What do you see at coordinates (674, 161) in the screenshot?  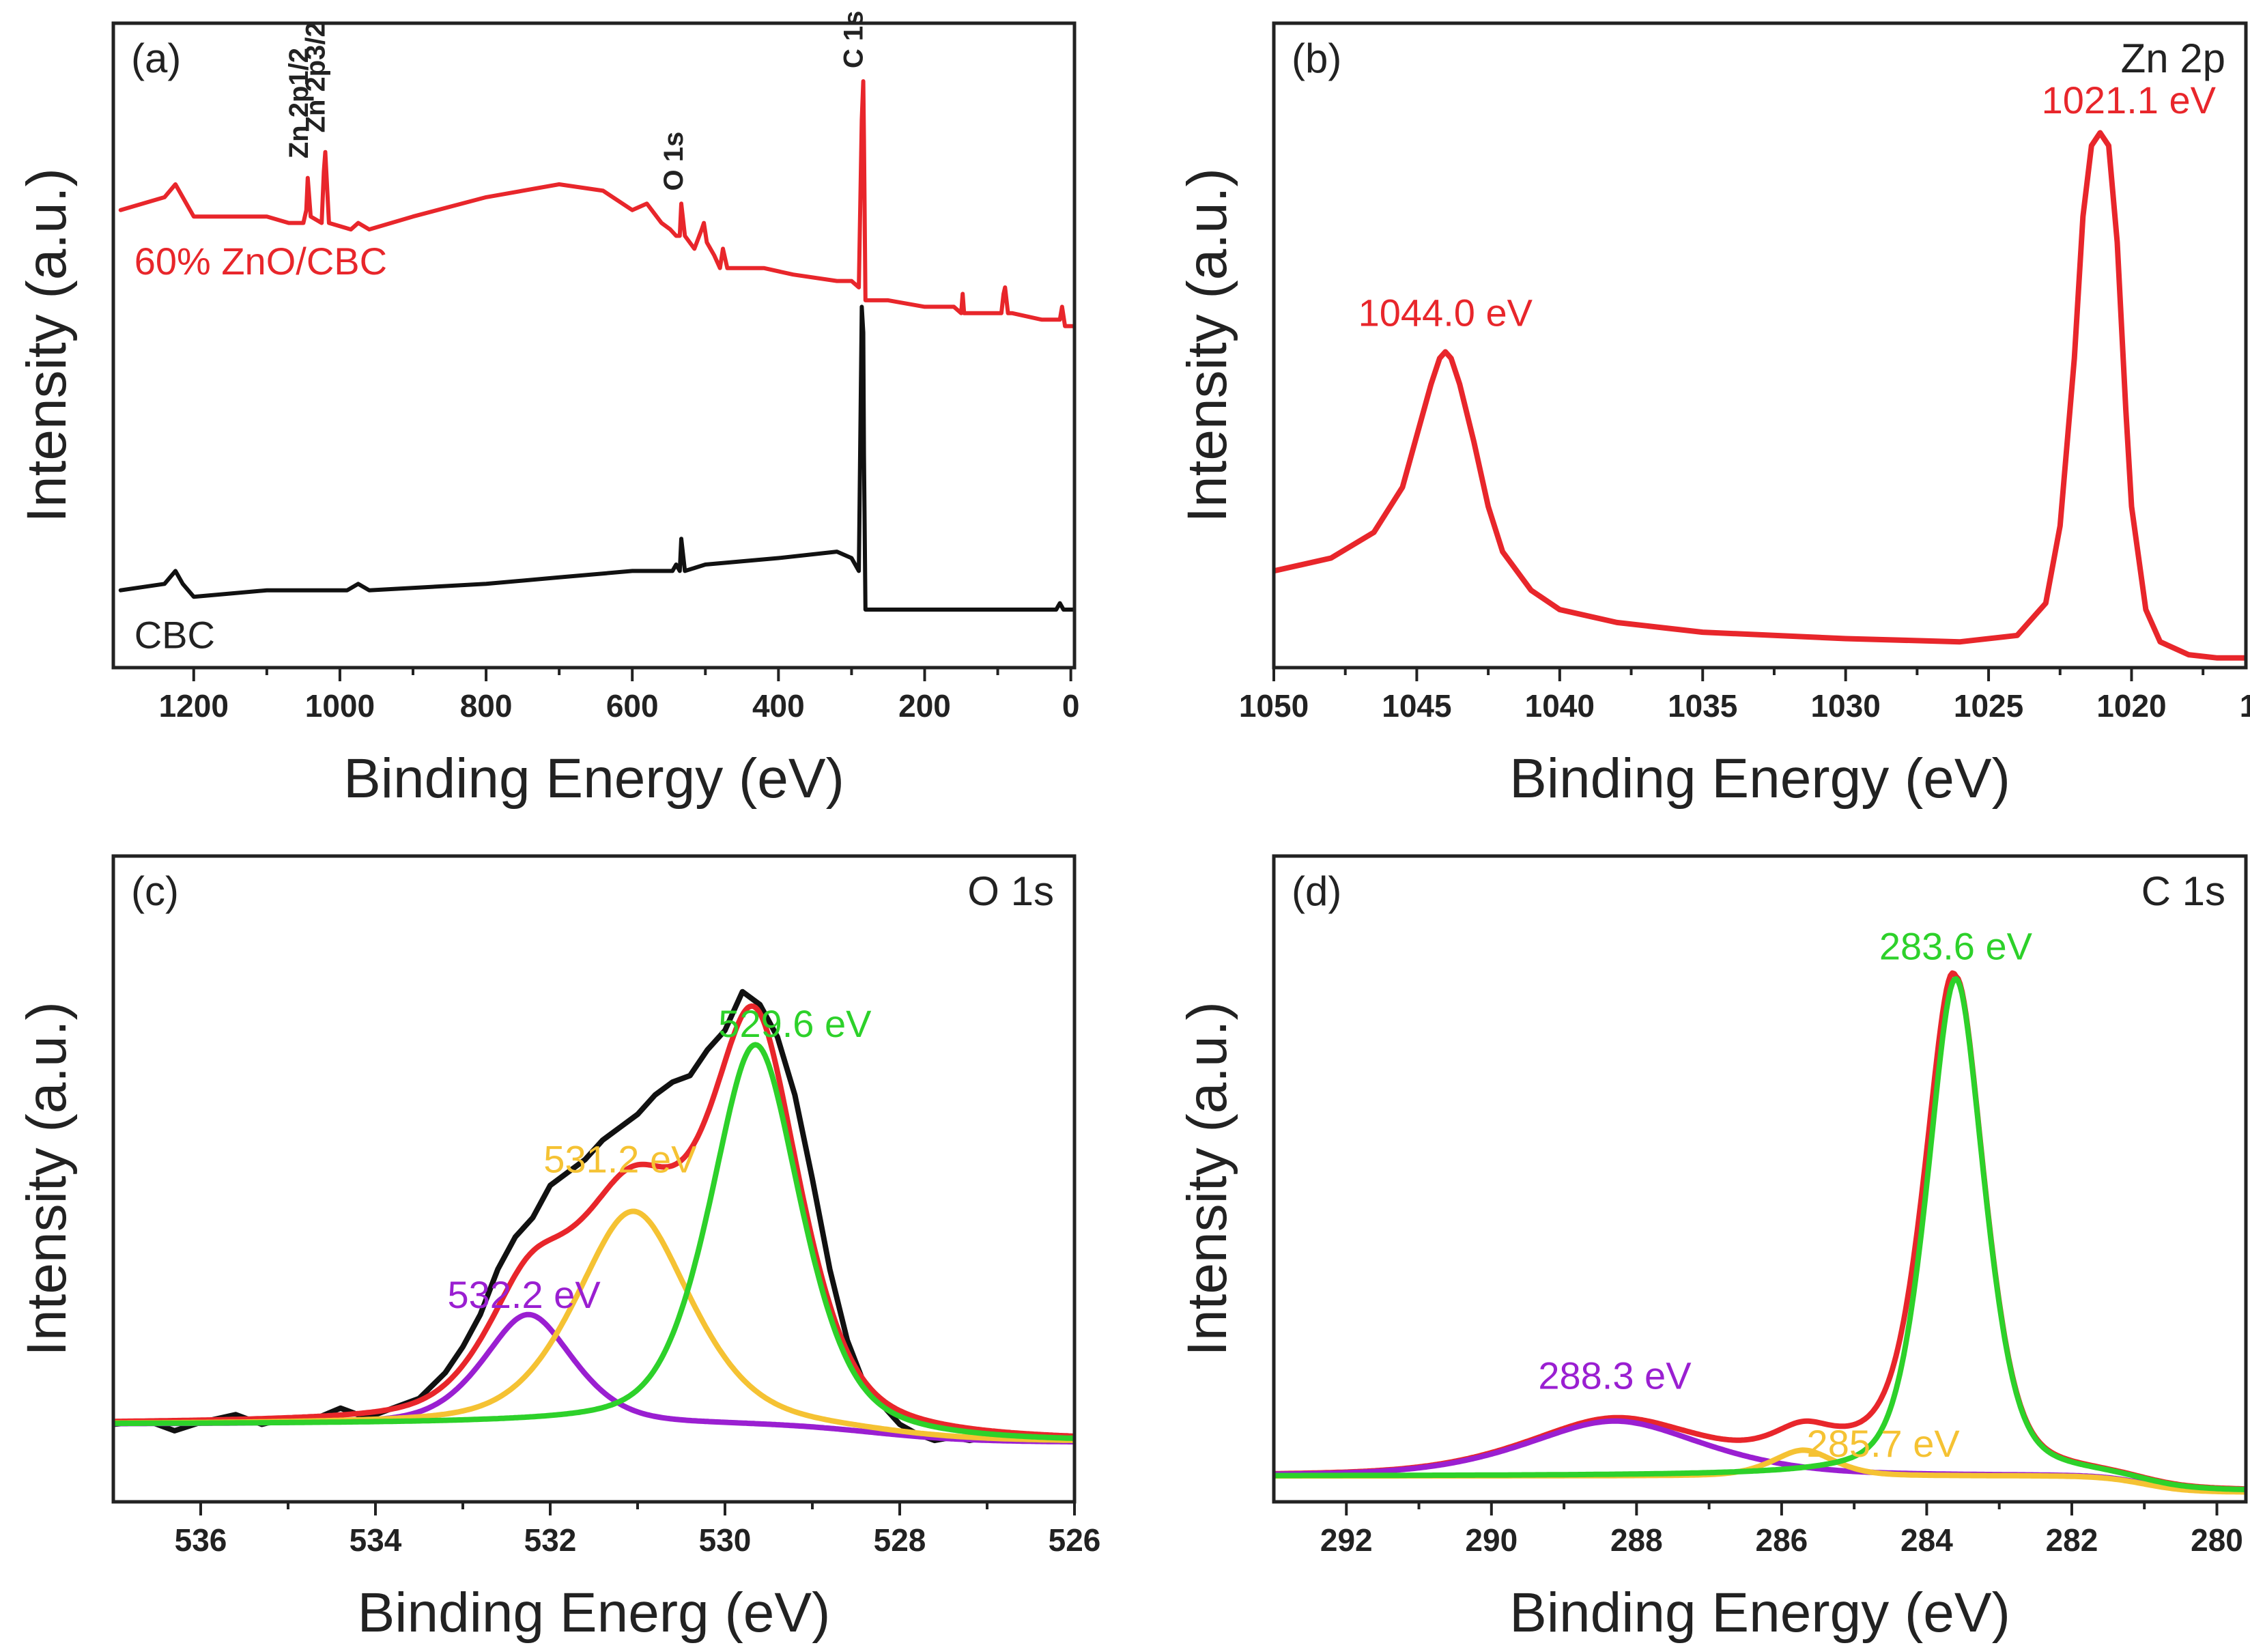 I see `peak-annotation-a-2: O 1s` at bounding box center [674, 161].